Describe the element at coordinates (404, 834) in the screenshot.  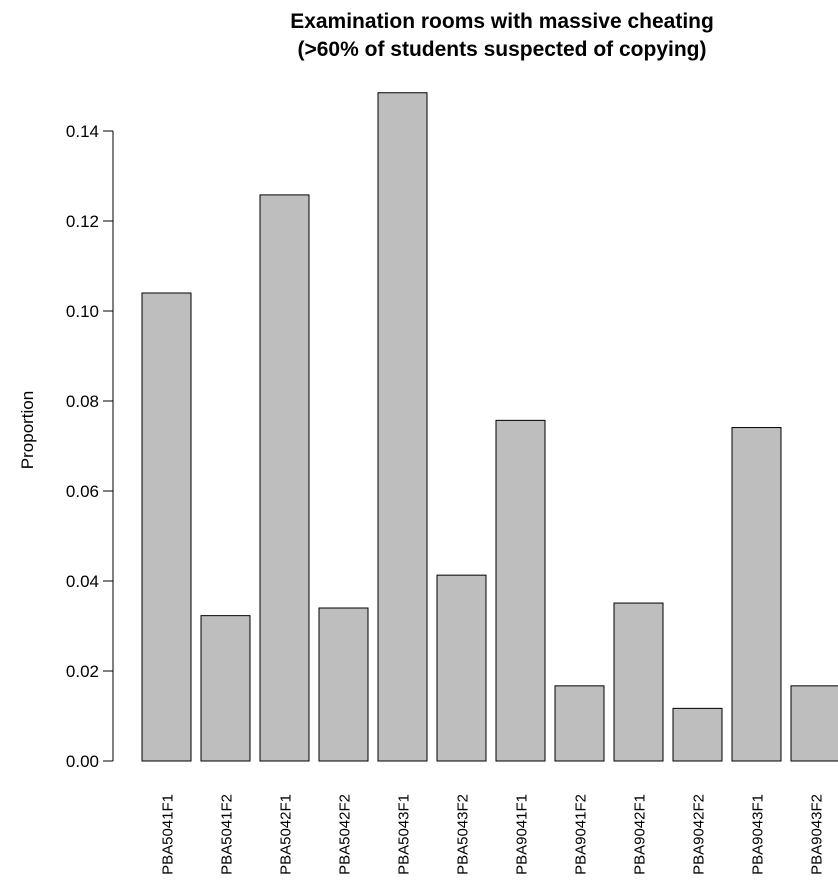
I see `x-category-label: PBA5043F1` at that location.